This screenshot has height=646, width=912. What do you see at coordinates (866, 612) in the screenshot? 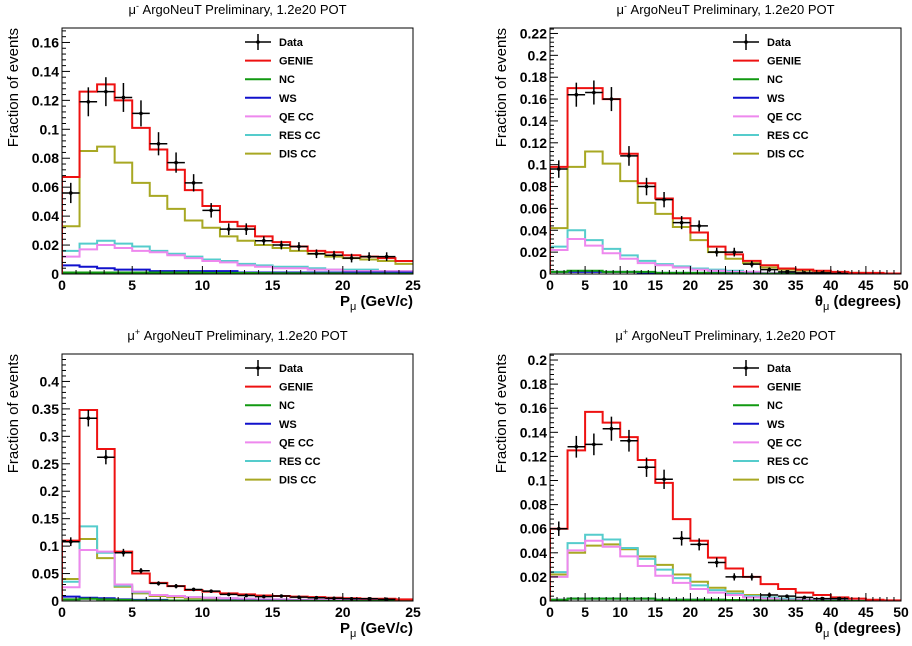
I see `x-tick-label: 45` at bounding box center [866, 612].